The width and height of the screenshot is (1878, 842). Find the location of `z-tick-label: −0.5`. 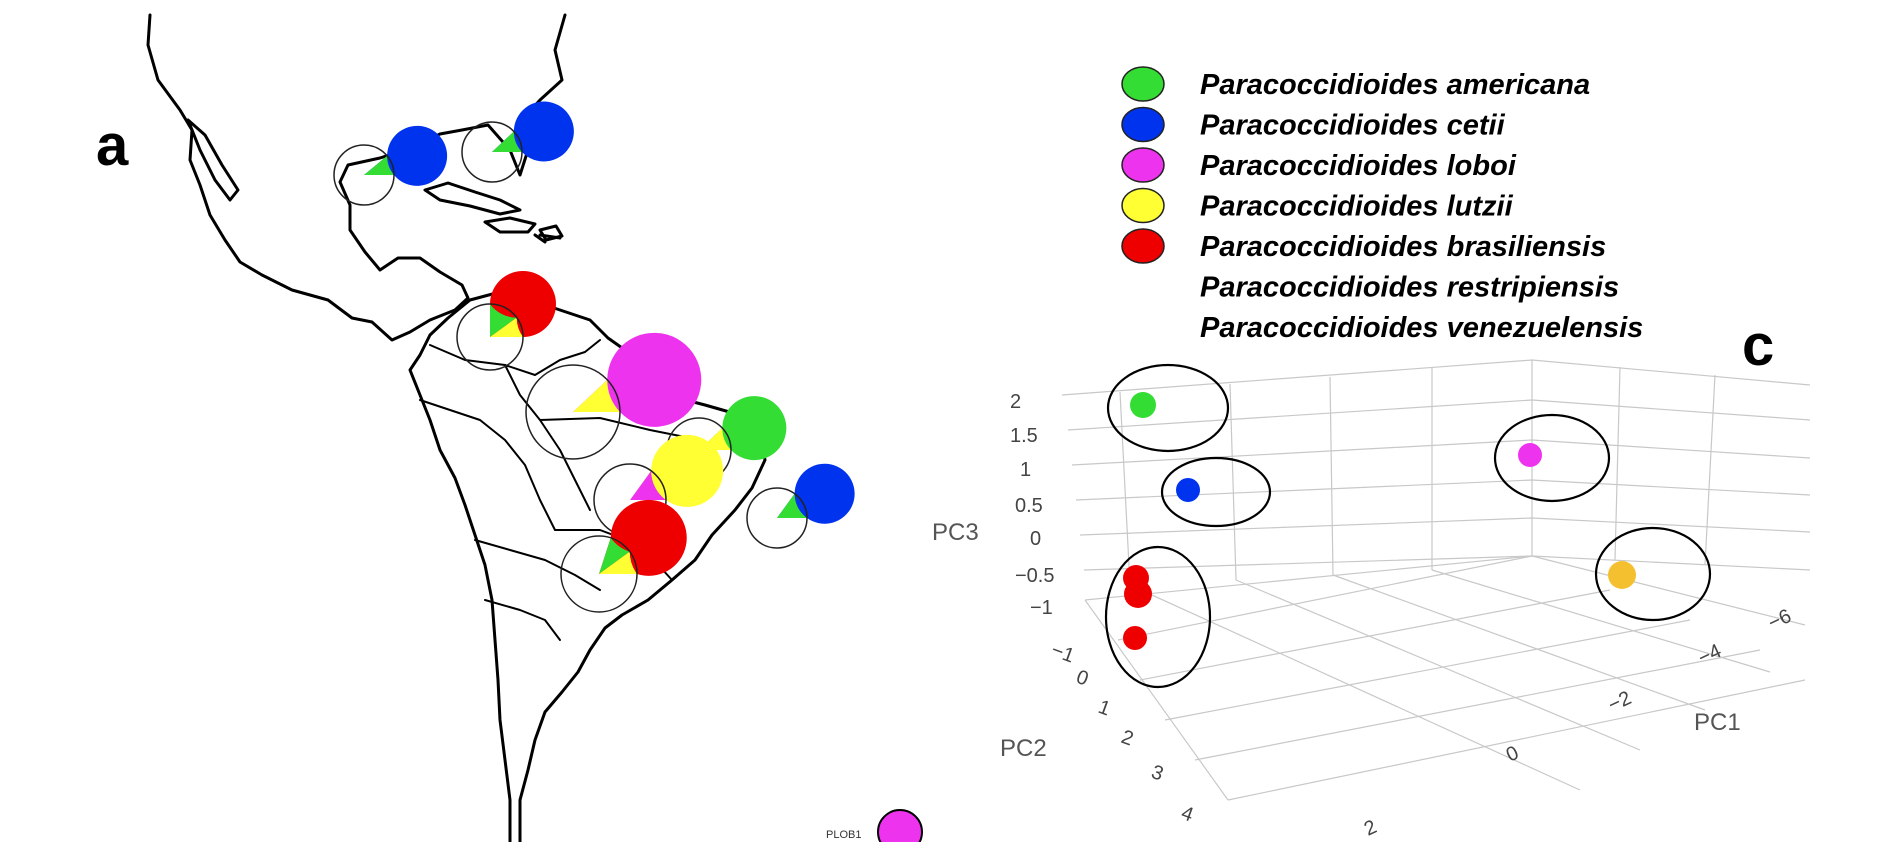

z-tick-label: −0.5 is located at coordinates (1034, 576).